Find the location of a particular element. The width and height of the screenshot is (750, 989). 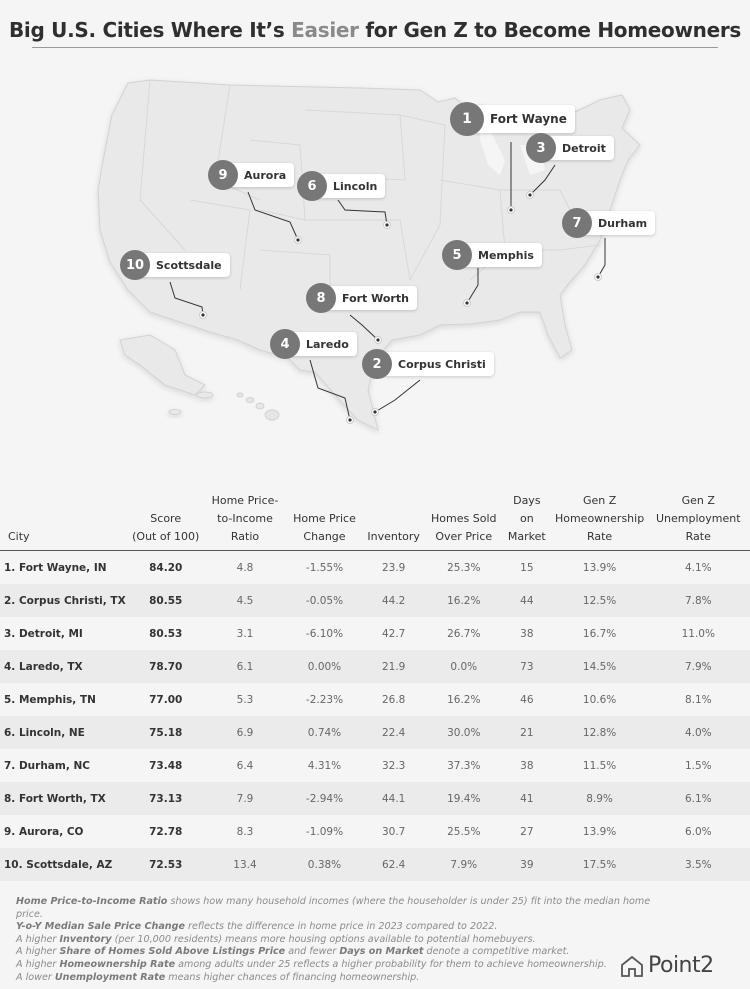

table-cell: 6.0% is located at coordinates (698, 831).